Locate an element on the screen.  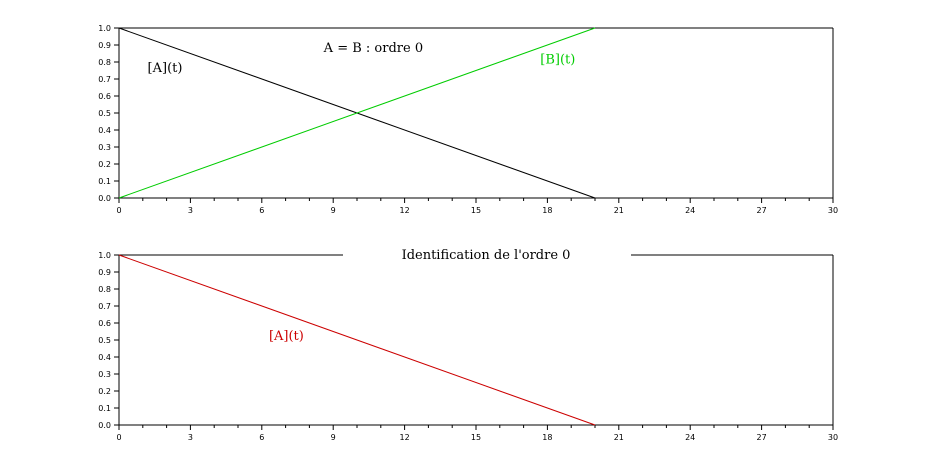
top-y-tick-label: 0.1 is located at coordinates (104, 181).